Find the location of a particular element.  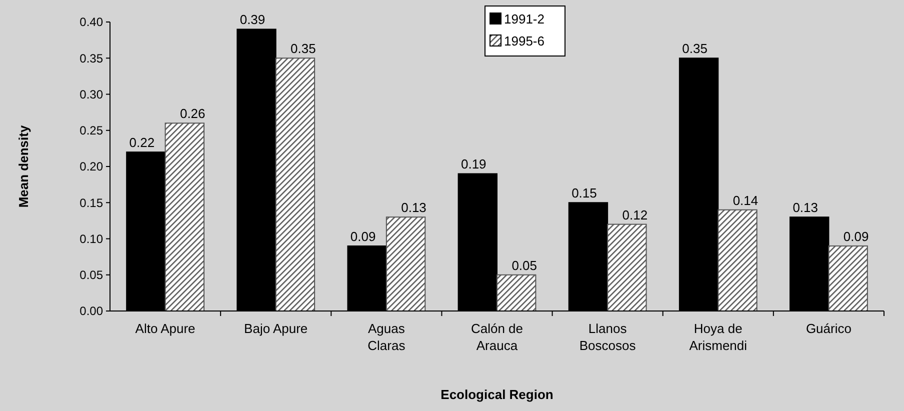

data-label: 0.19 is located at coordinates (473, 164).